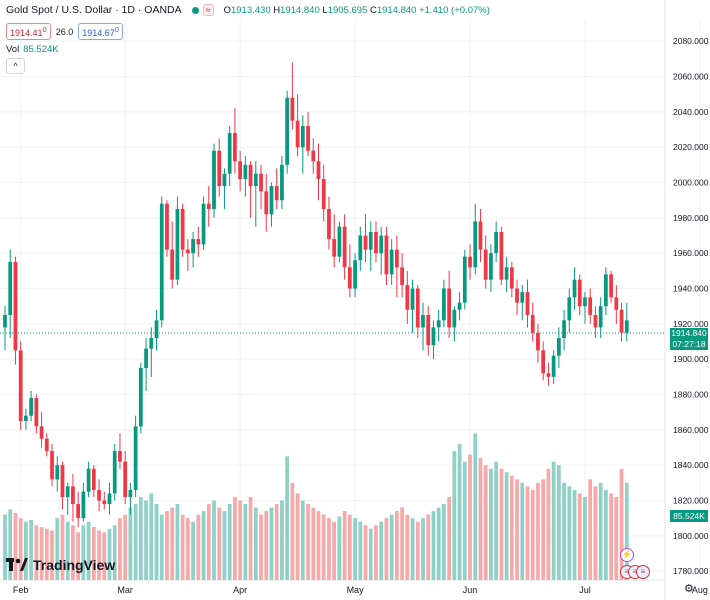 The width and height of the screenshot is (710, 600). I want to click on current-price-value: 1914.840, so click(689, 333).